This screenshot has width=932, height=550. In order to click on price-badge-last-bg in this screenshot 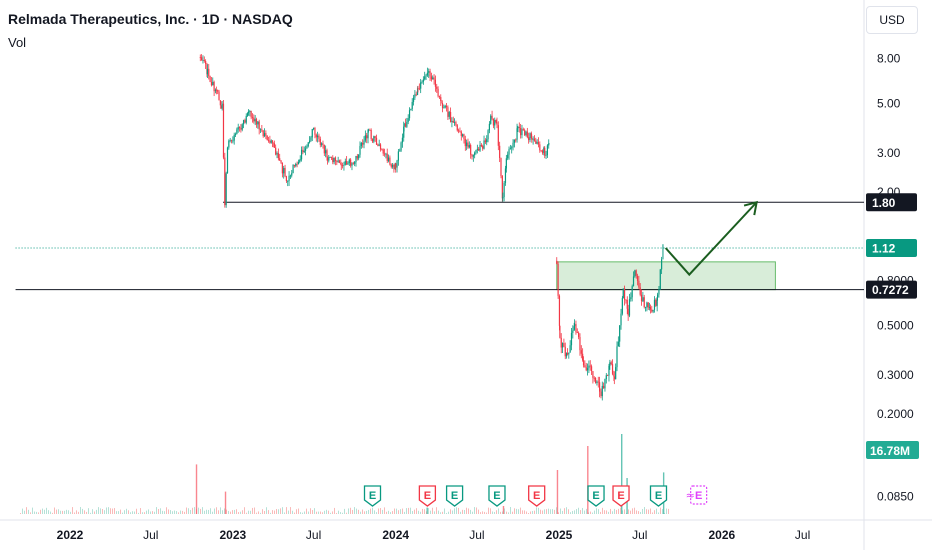, I will do `click(891, 247)`.